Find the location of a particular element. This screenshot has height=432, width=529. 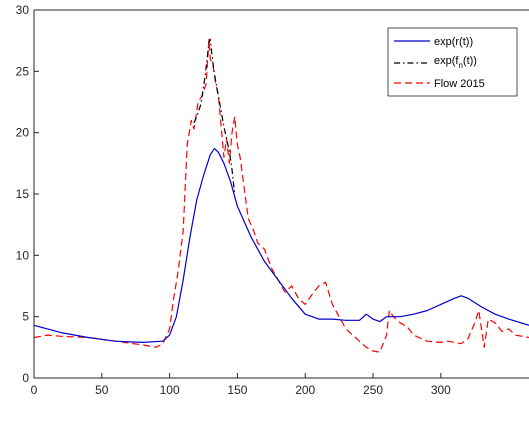

legend-label-exp-r: exp(r(t)) is located at coordinates (453, 42).